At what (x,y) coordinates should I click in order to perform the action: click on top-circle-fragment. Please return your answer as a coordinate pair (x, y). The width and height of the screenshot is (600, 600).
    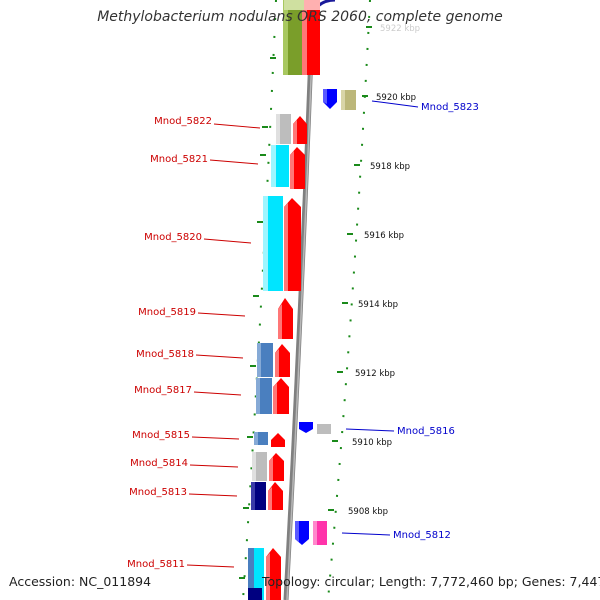
    Looking at the image, I should click on (326, 4).